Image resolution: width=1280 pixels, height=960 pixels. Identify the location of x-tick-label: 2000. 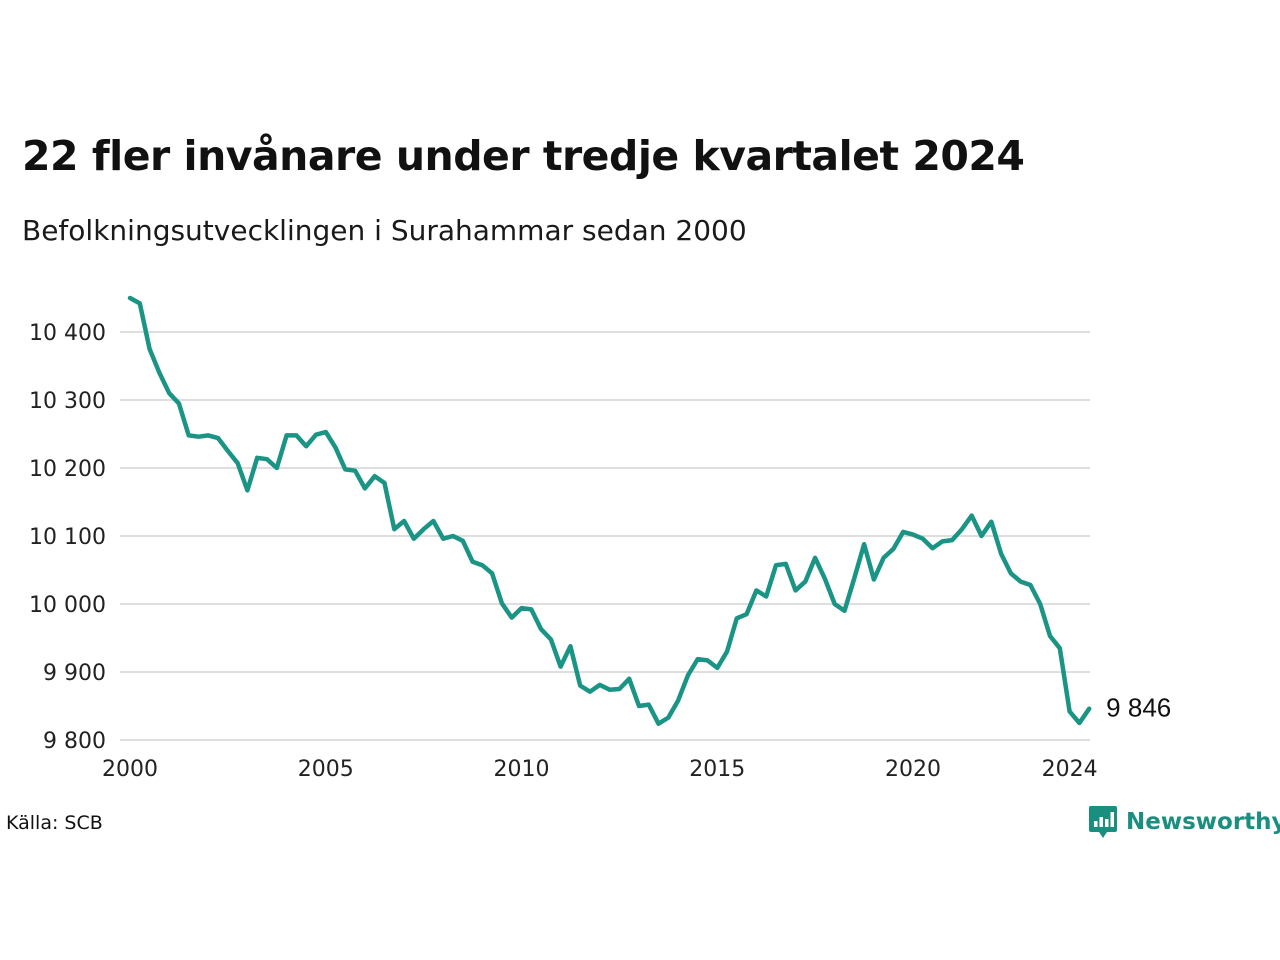
(130, 769).